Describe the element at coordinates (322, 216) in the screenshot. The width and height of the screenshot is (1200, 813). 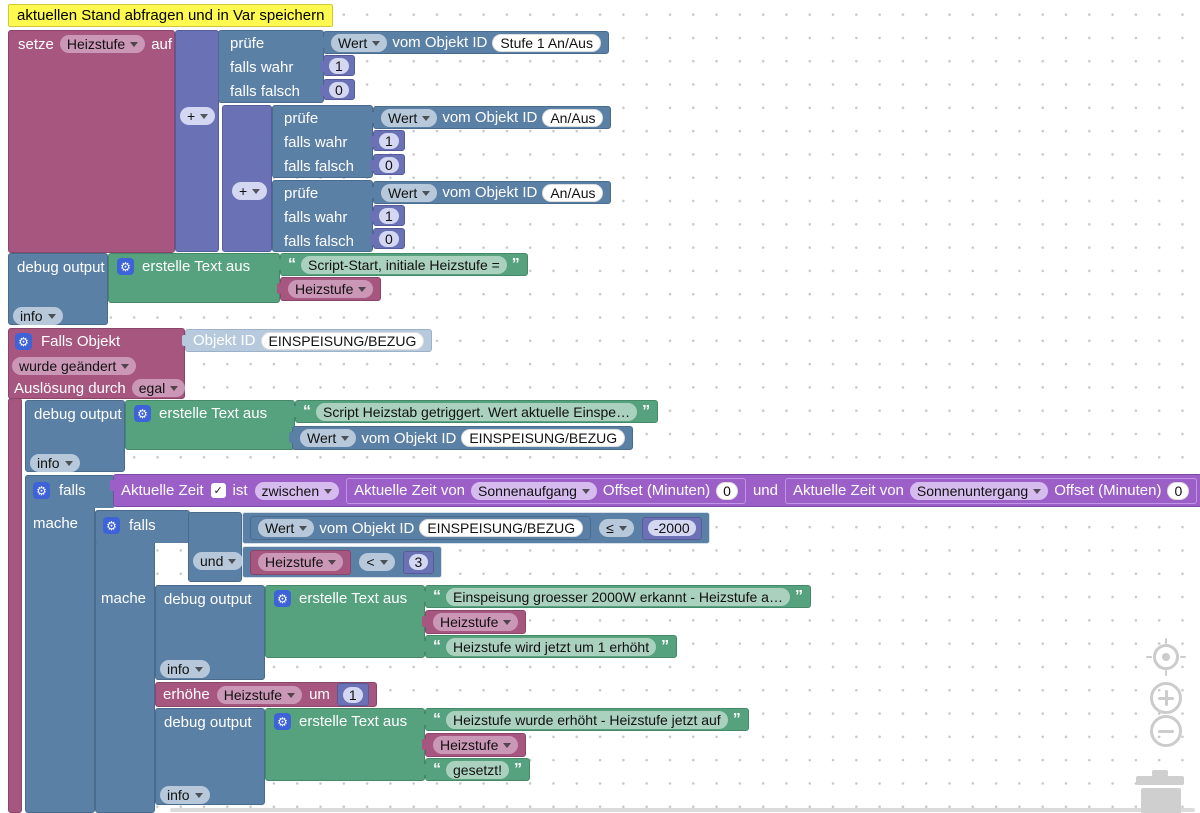
I see `block-pruefe-3: prüfe falls wahr falls falsch` at that location.